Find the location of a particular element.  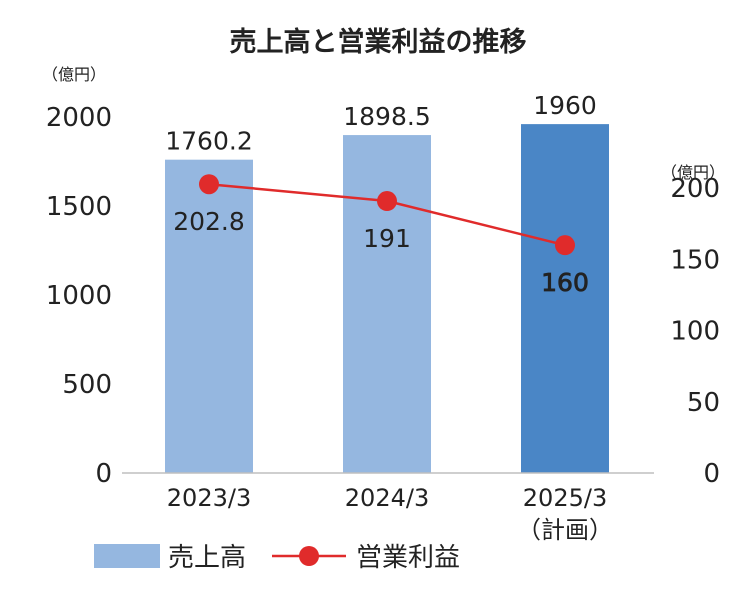

left-tick-label: 2000 is located at coordinates (79, 118).